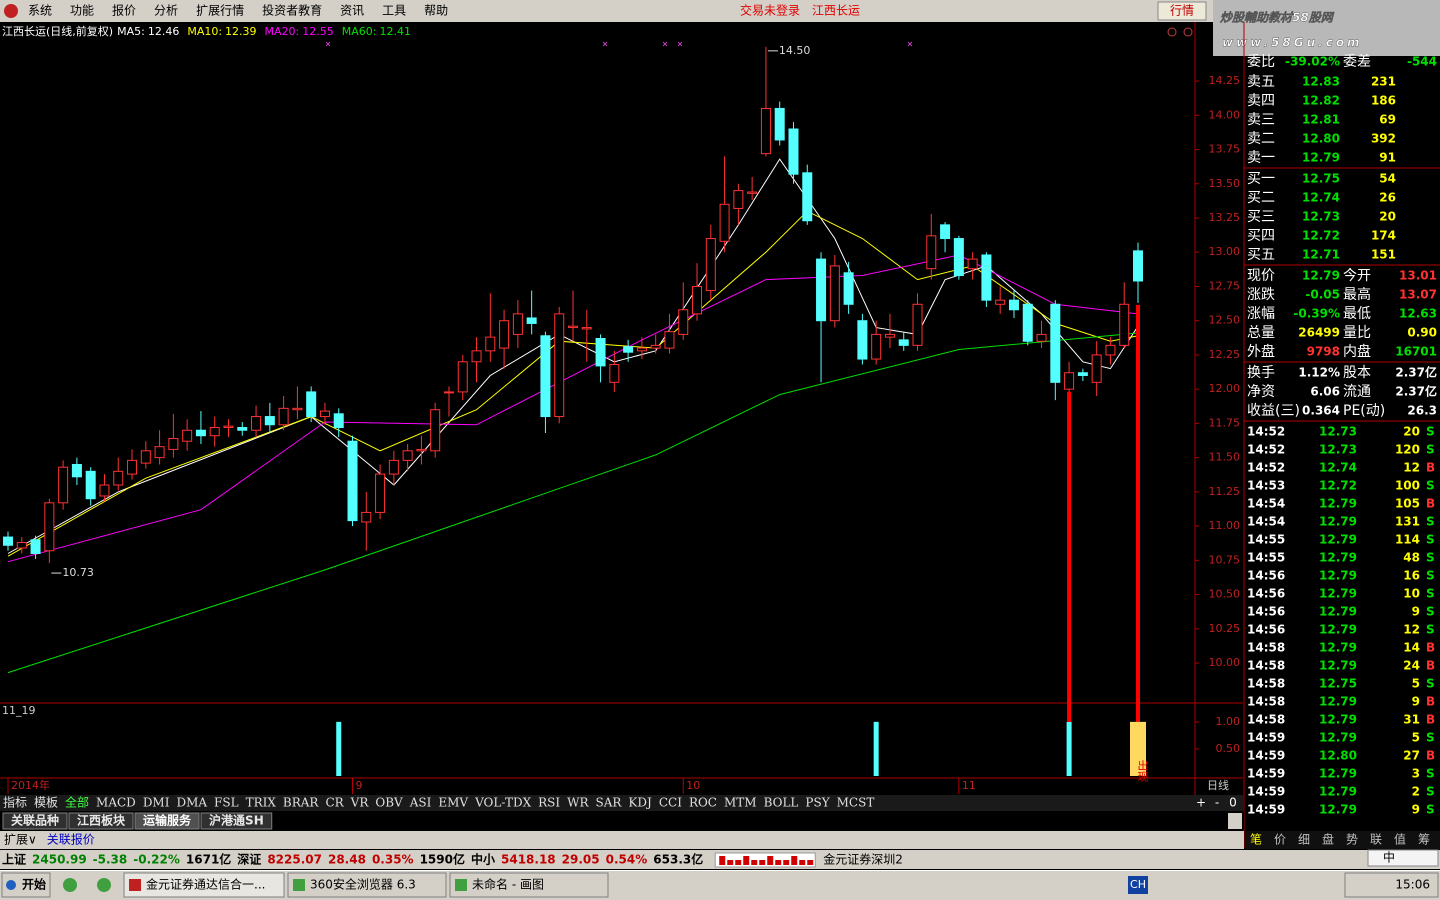 This screenshot has height=900, width=1440. Describe the element at coordinates (1321, 198) in the screenshot. I see `book-price: 12.74` at that location.